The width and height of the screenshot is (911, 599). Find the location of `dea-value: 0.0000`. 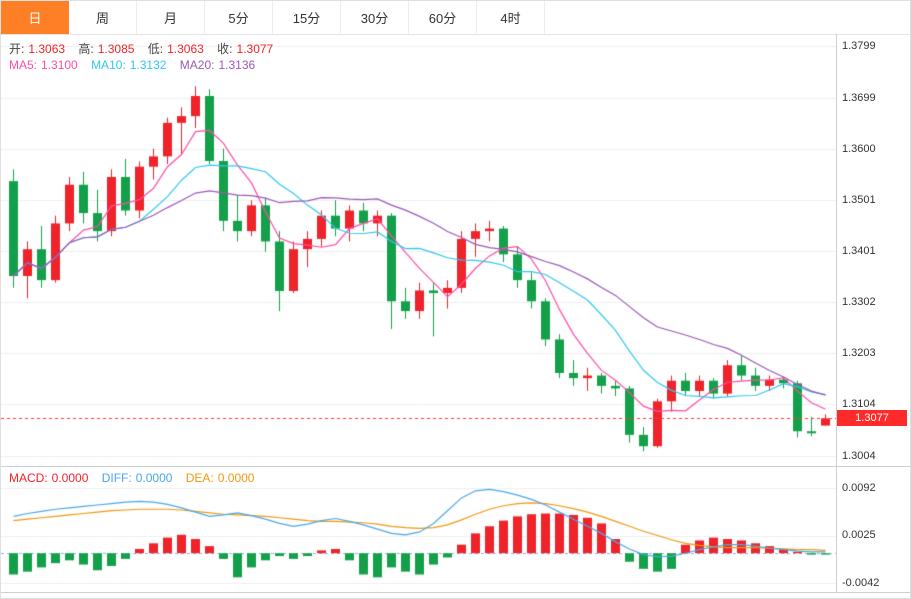

dea-value: 0.0000 is located at coordinates (236, 478).